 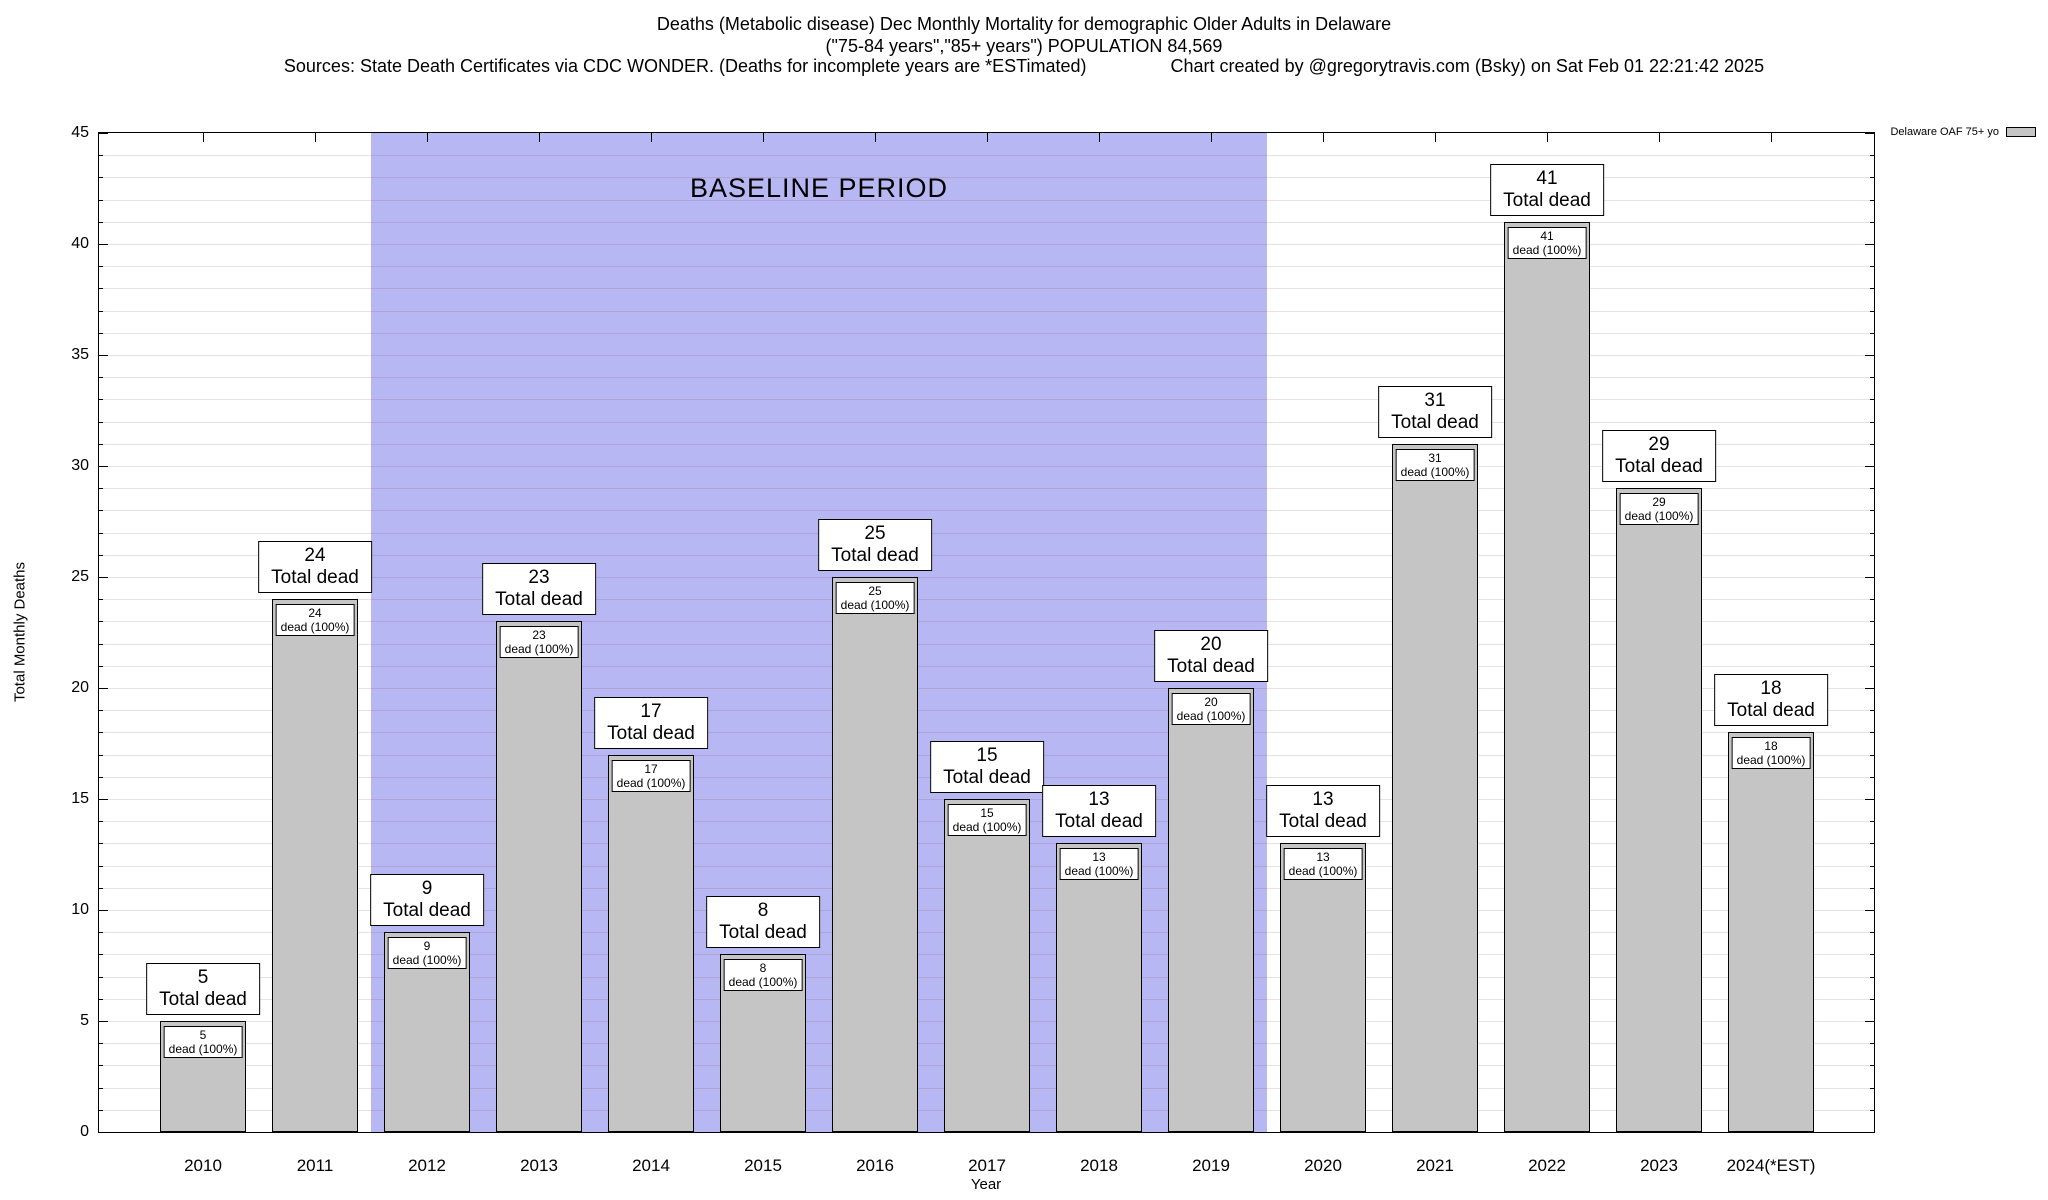 What do you see at coordinates (1547, 178) in the screenshot?
I see `bar-total-value: 41` at bounding box center [1547, 178].